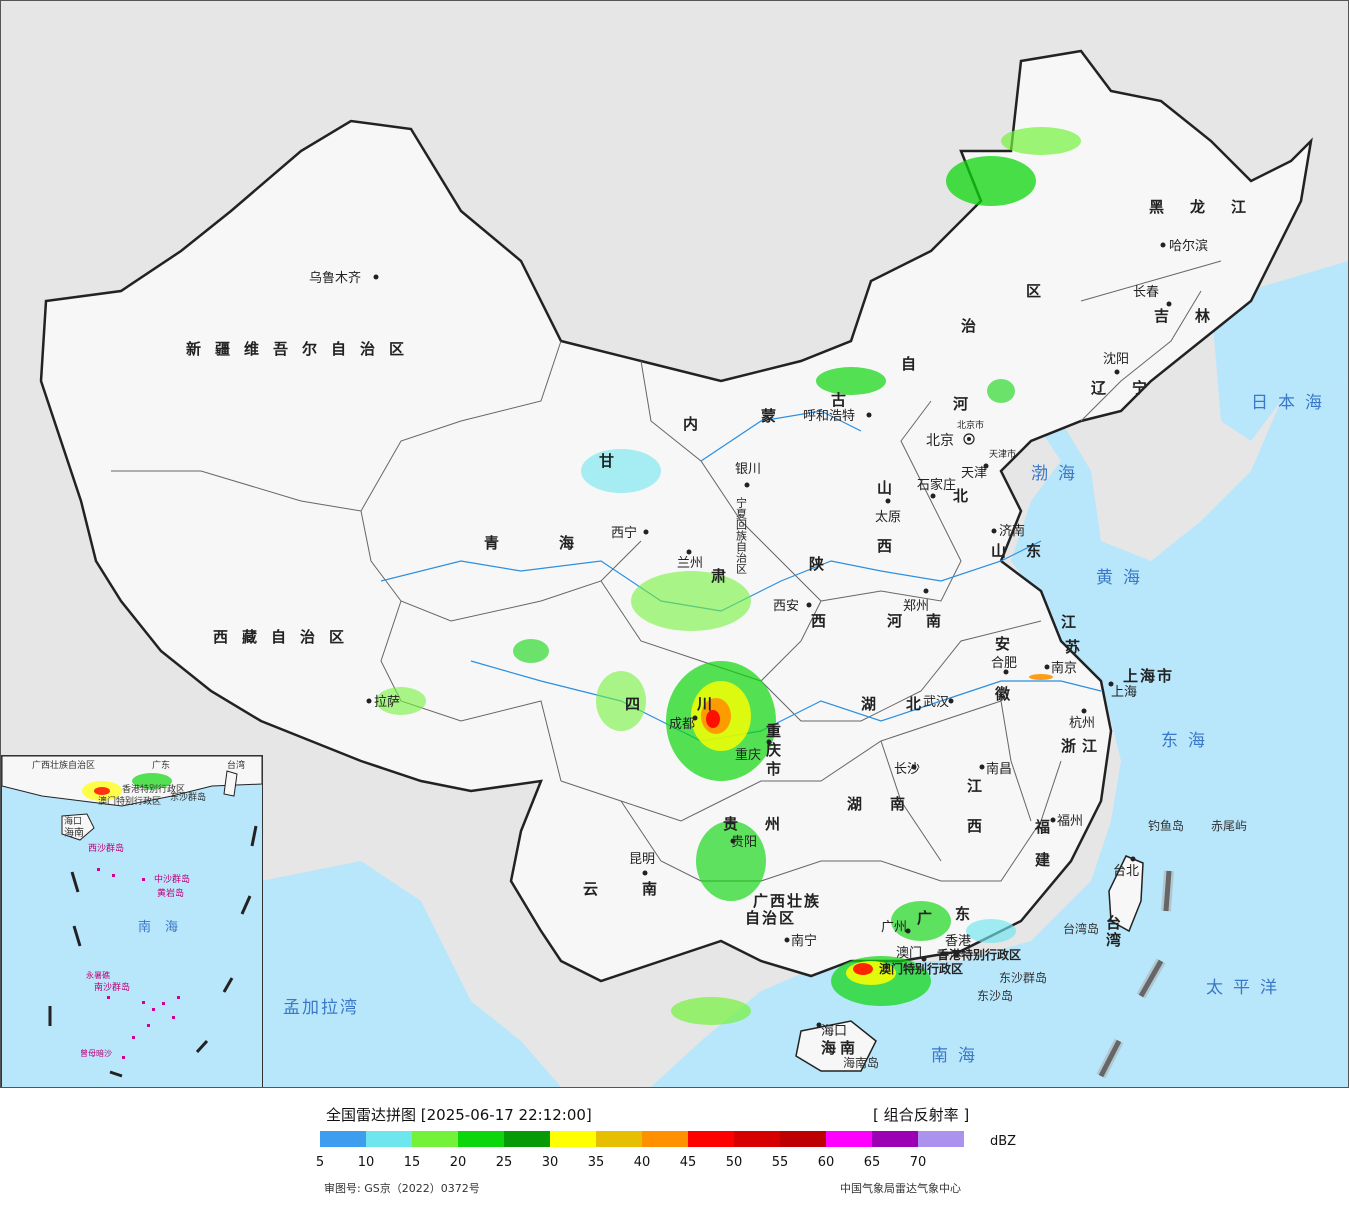  I want to click on province-fujian-fu: 福, so click(1049, 827).